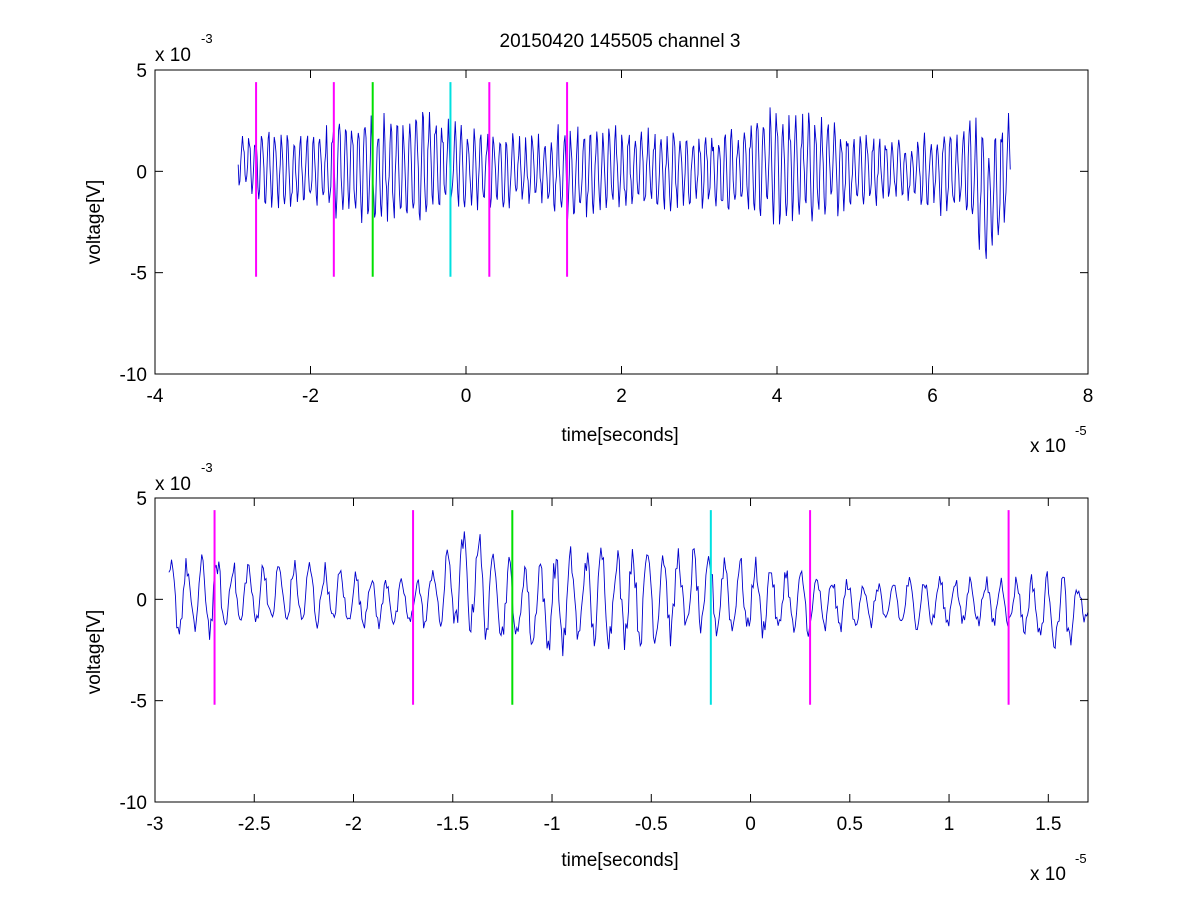 Image resolution: width=1200 pixels, height=901 pixels. Describe the element at coordinates (155, 396) in the screenshot. I see `top-x-tick-label: -4` at that location.